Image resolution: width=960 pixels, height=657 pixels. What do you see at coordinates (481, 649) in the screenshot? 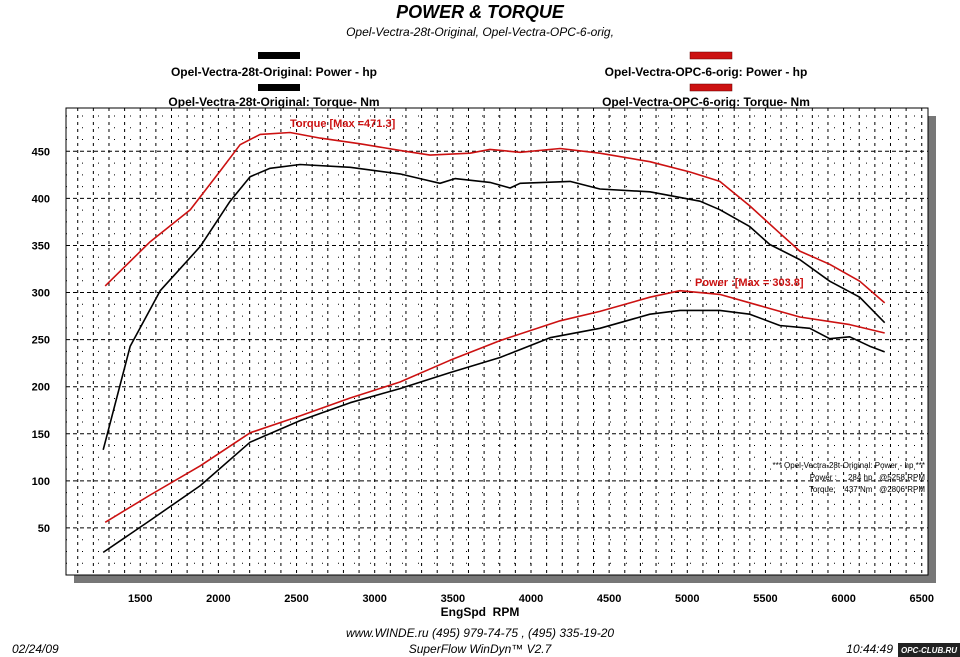
I see `footer-software: SuperFlow WinDyn™ V2.7` at bounding box center [481, 649].